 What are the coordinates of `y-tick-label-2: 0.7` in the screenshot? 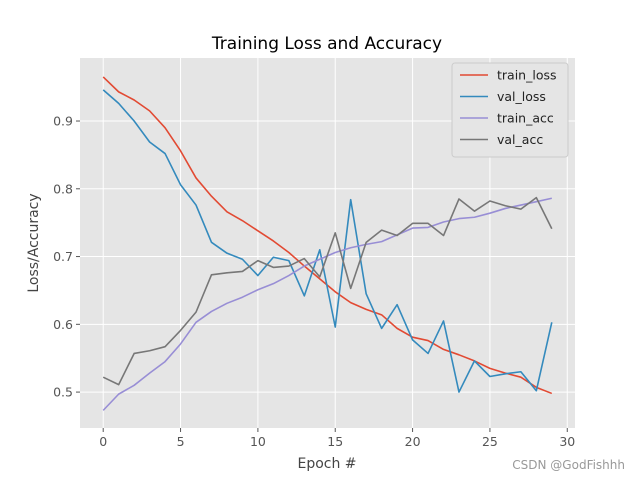 It's located at (63, 256).